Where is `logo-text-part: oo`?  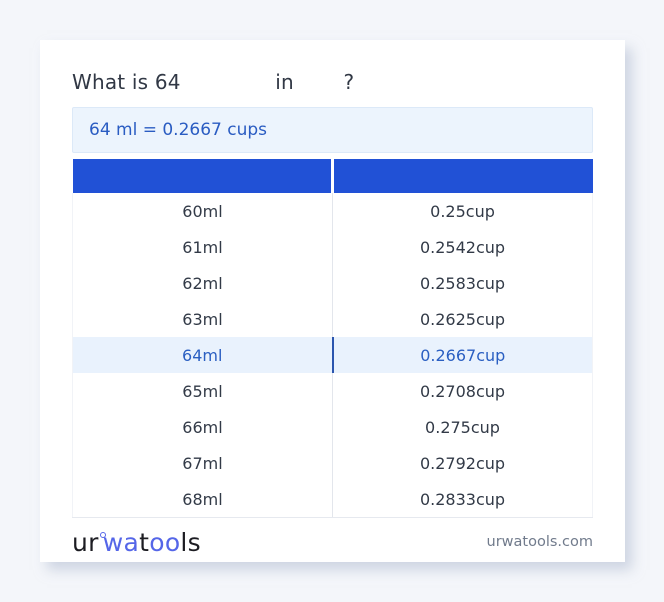 logo-text-part: oo is located at coordinates (165, 542).